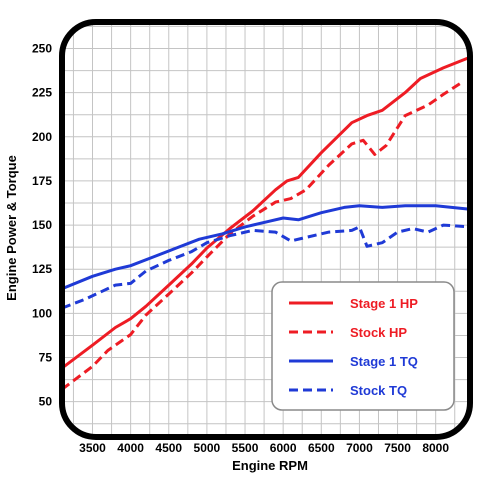 This screenshot has height=480, width=480. I want to click on y-tick-label: 125, so click(42, 269).